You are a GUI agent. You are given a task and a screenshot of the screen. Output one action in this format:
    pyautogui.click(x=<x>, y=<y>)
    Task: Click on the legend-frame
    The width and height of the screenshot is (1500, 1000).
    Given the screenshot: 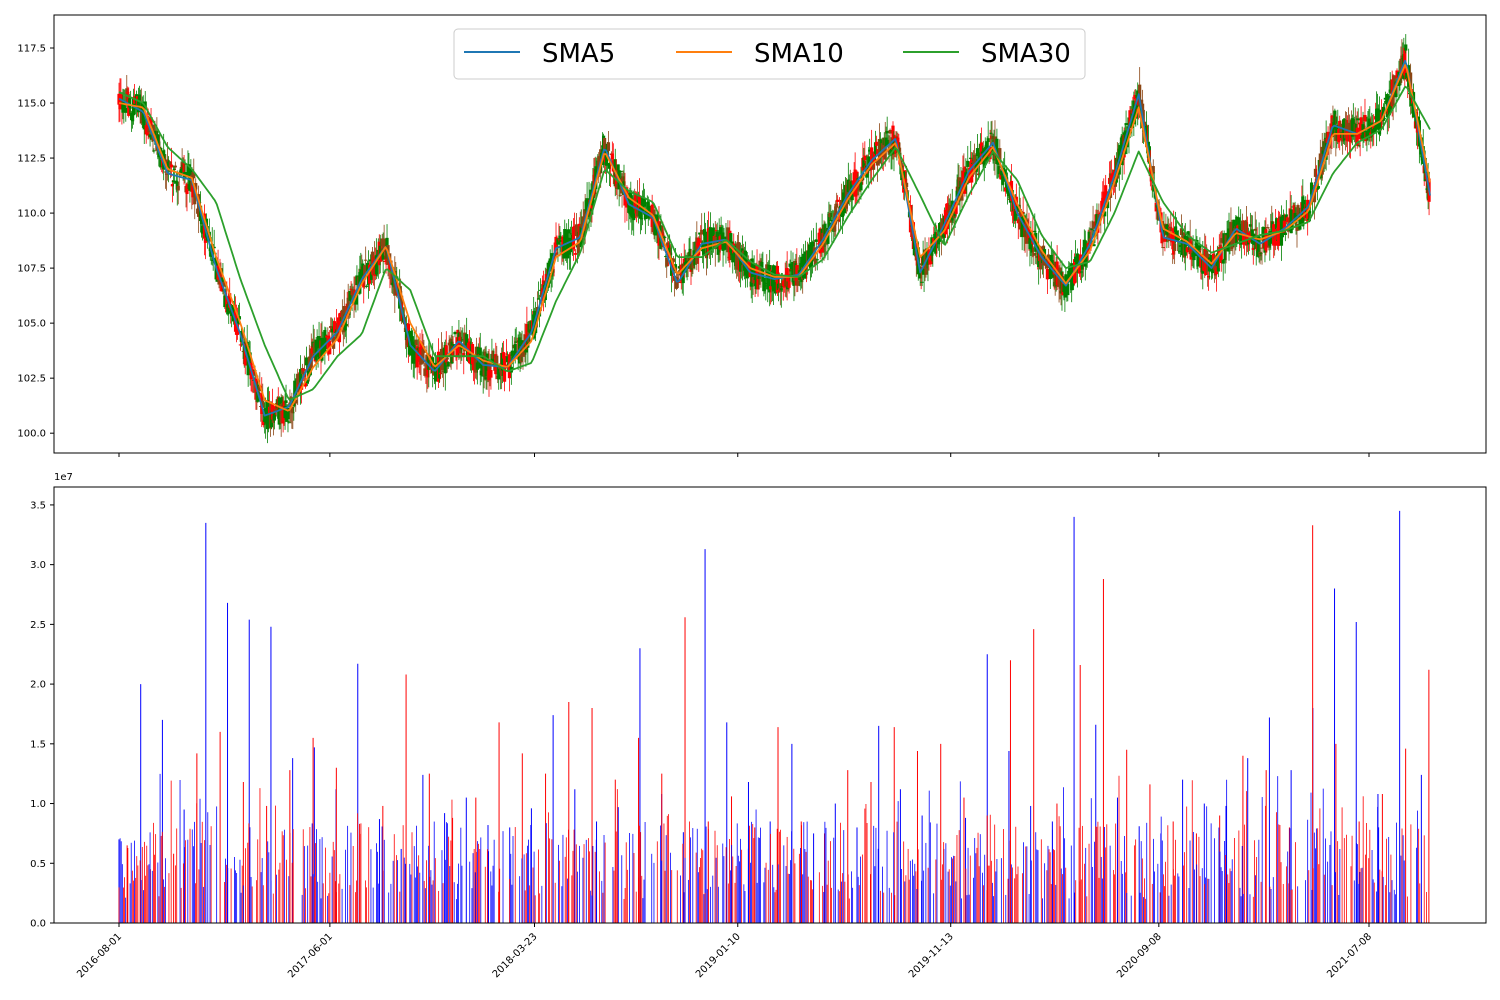 What is the action you would take?
    pyautogui.click(x=769, y=54)
    